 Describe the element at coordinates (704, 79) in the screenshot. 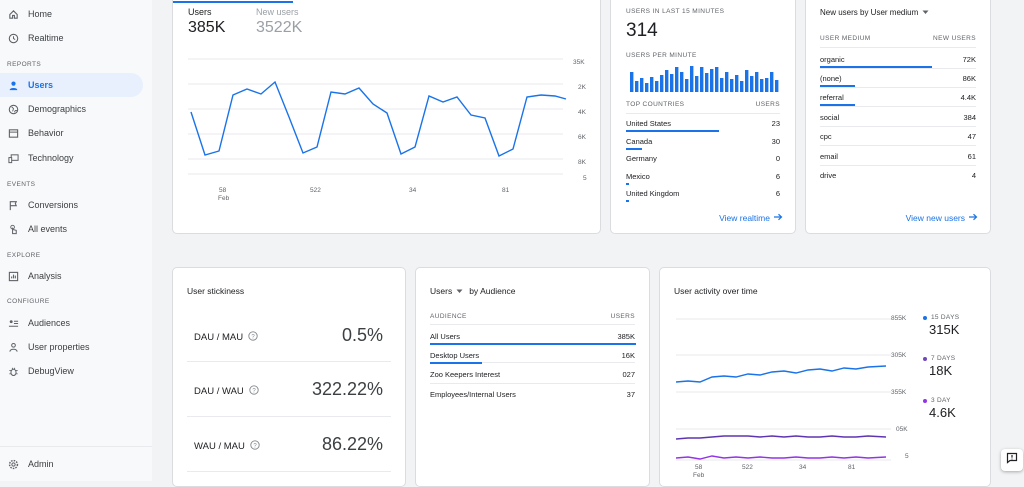

I see `users-per-minute-chart` at that location.